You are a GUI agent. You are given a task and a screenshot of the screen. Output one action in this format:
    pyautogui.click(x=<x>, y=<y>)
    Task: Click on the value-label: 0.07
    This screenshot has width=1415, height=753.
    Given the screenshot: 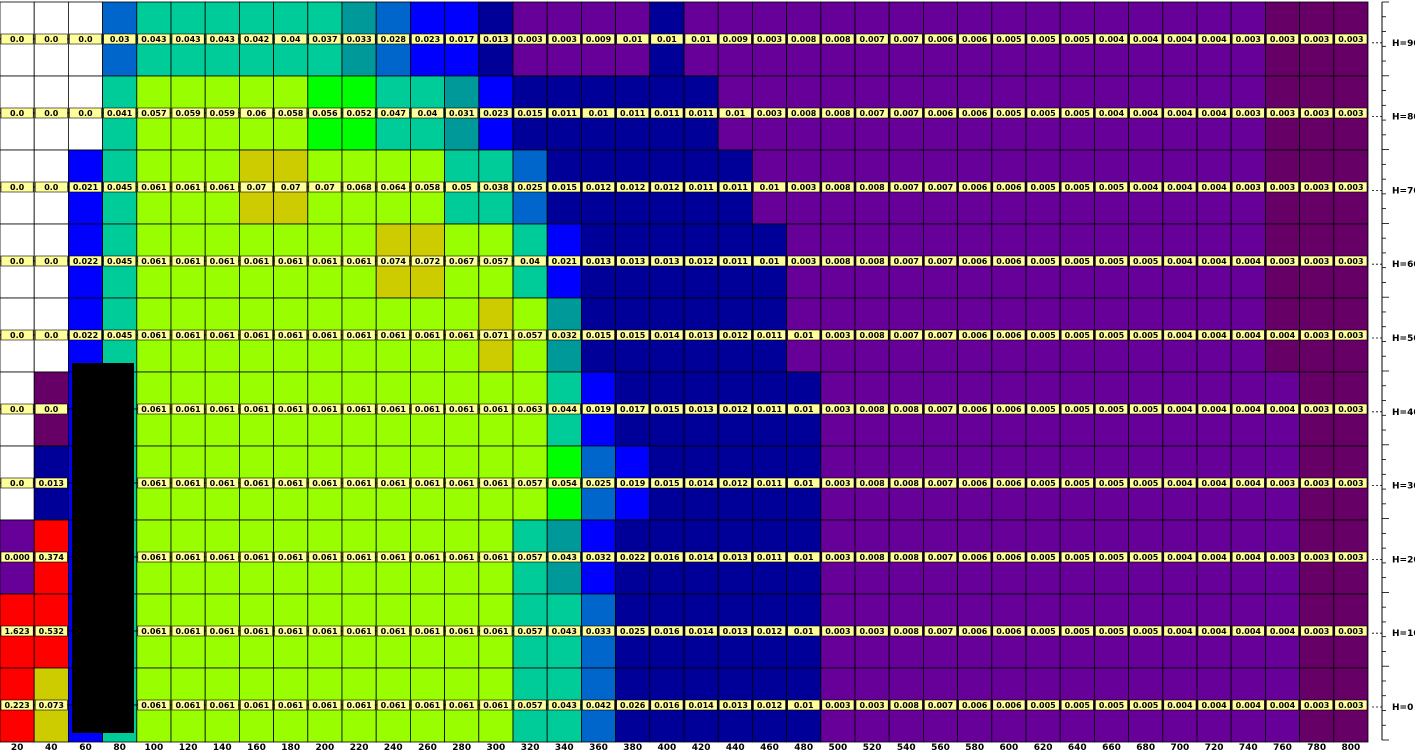 What is the action you would take?
    pyautogui.click(x=257, y=187)
    